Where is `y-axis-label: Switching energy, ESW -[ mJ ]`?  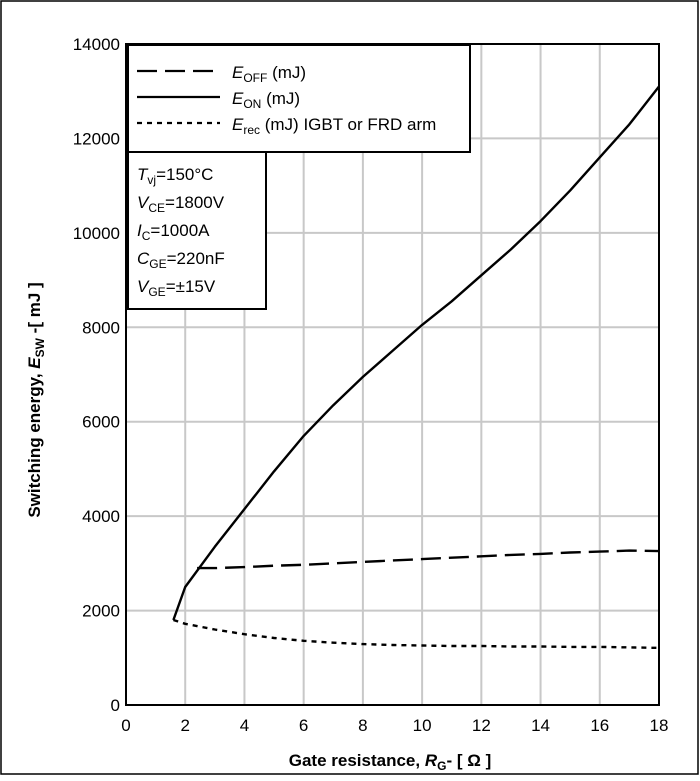
y-axis-label: Switching energy, ESW -[ mJ ] is located at coordinates (36, 399).